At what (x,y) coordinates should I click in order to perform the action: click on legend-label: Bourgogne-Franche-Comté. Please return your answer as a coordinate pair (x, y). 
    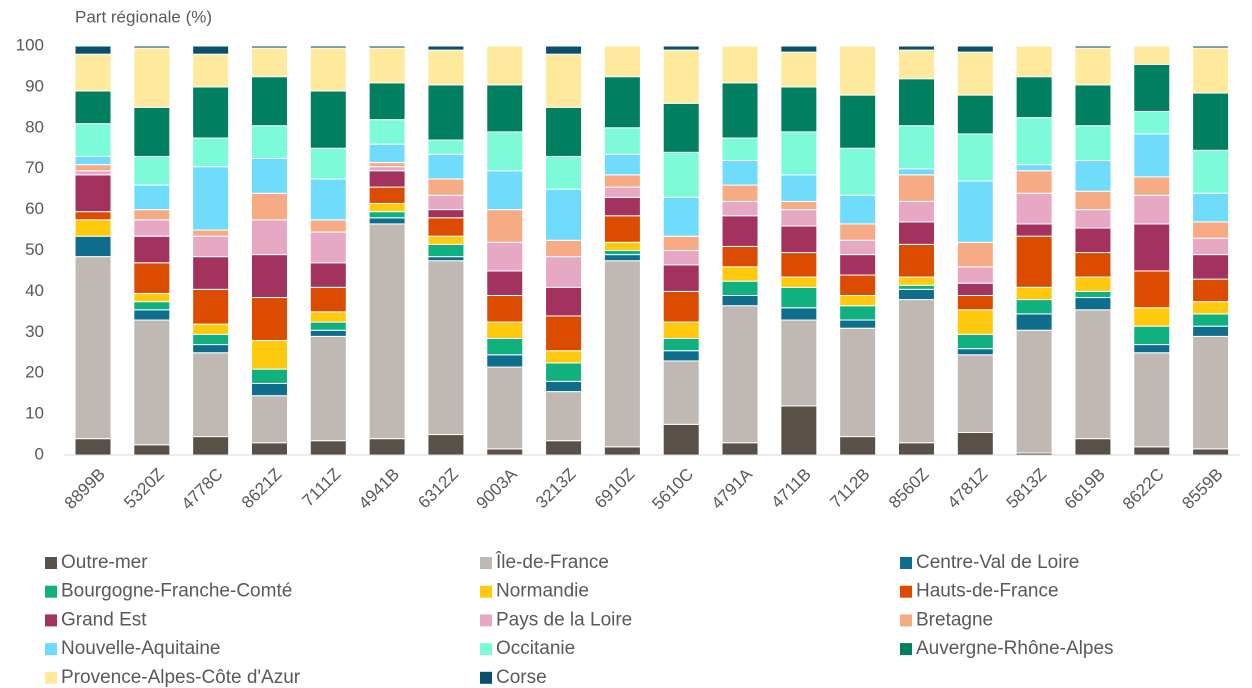
    Looking at the image, I should click on (176, 591).